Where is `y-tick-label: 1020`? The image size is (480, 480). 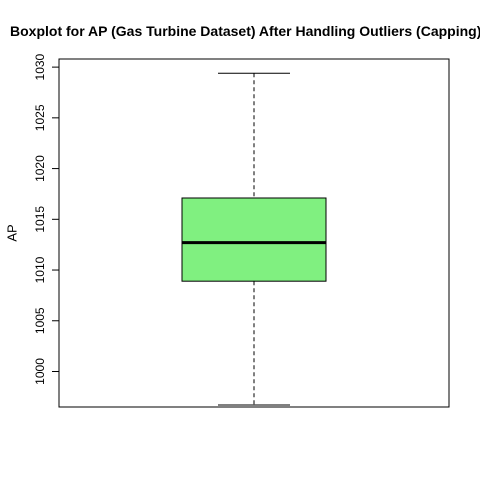 y-tick-label: 1020 is located at coordinates (40, 168).